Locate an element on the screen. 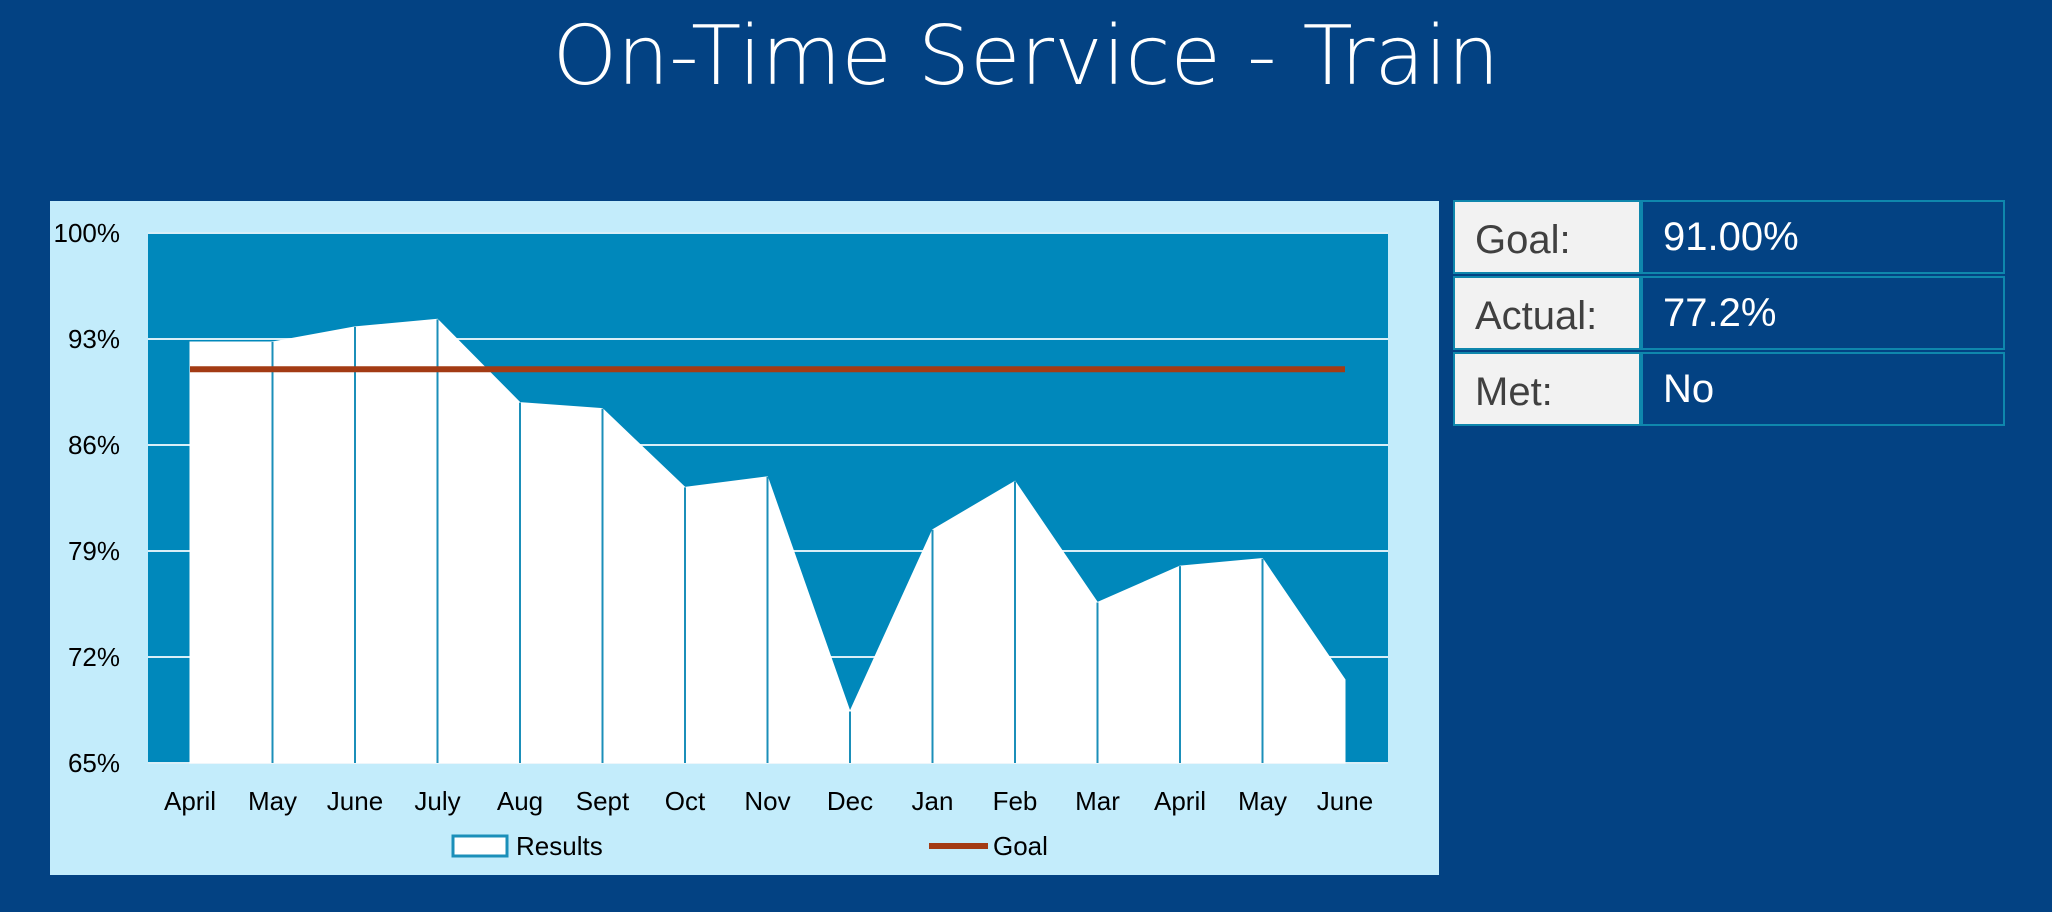 The height and width of the screenshot is (912, 2052). actual-label: Actual: is located at coordinates (1547, 313).